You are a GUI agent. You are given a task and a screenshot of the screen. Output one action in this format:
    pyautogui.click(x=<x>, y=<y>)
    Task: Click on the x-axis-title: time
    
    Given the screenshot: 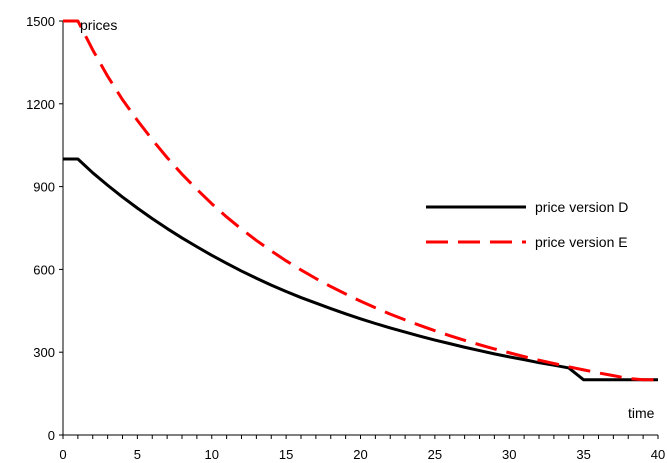 What is the action you would take?
    pyautogui.click(x=641, y=413)
    